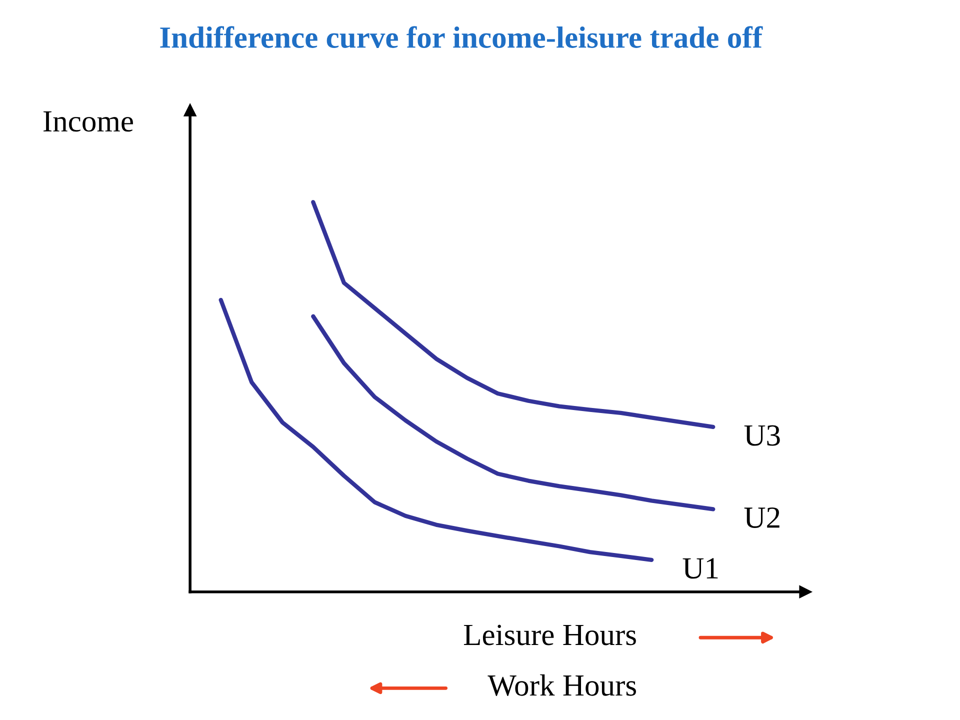  I want to click on series-label: U3, so click(762, 435).